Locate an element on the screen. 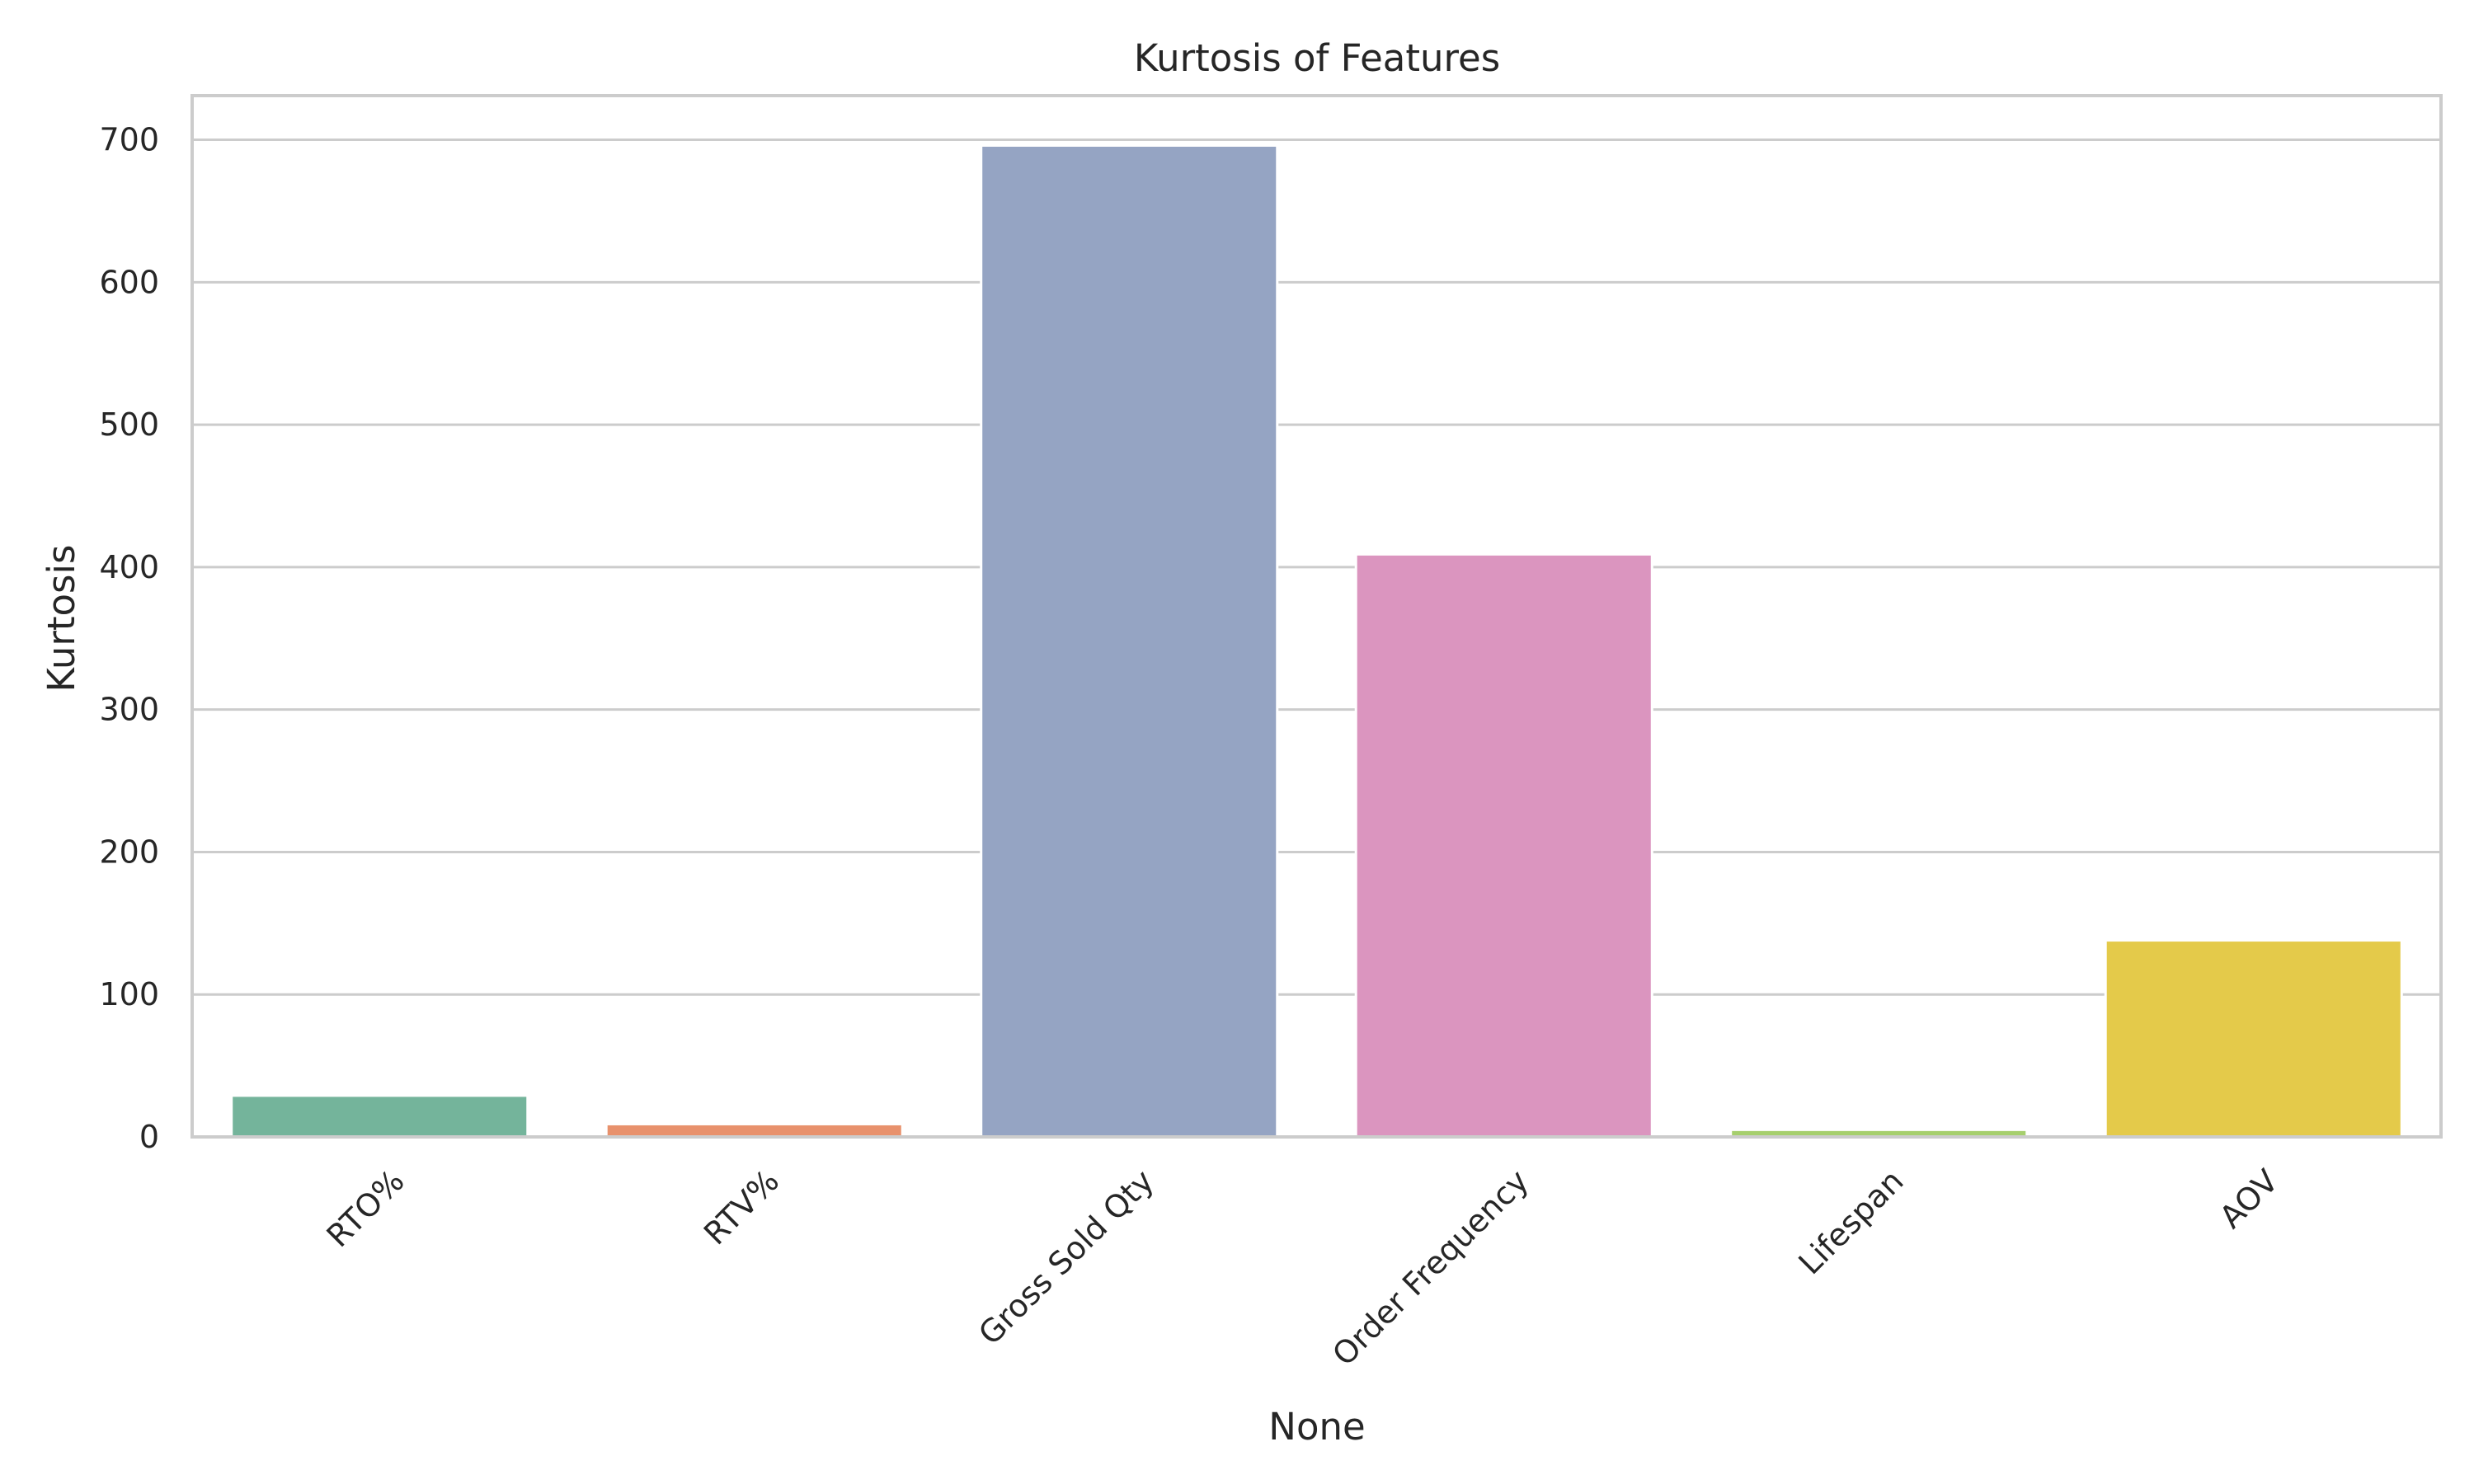 This screenshot has height=1484, width=2474. y-tick-label: 500 is located at coordinates (129, 424).